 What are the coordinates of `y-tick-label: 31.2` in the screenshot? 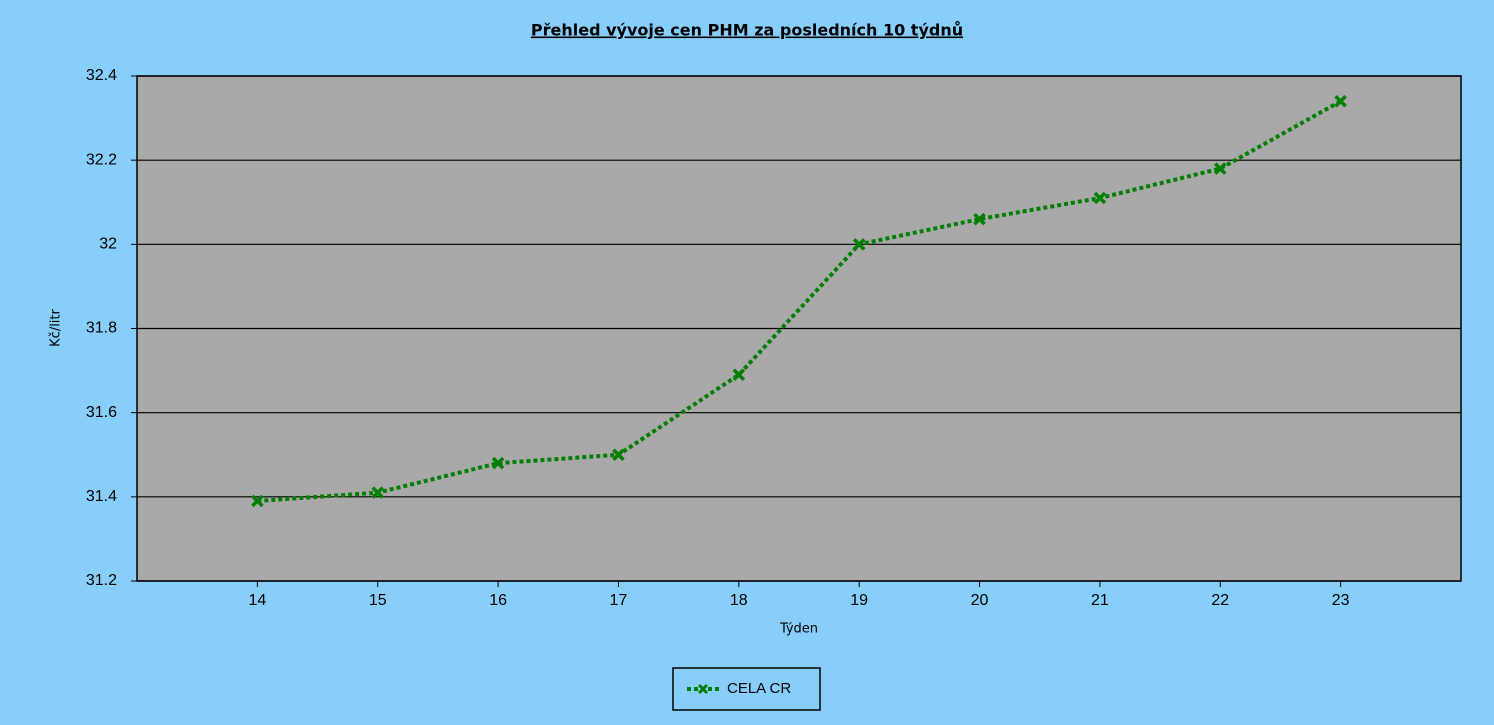 It's located at (101, 580).